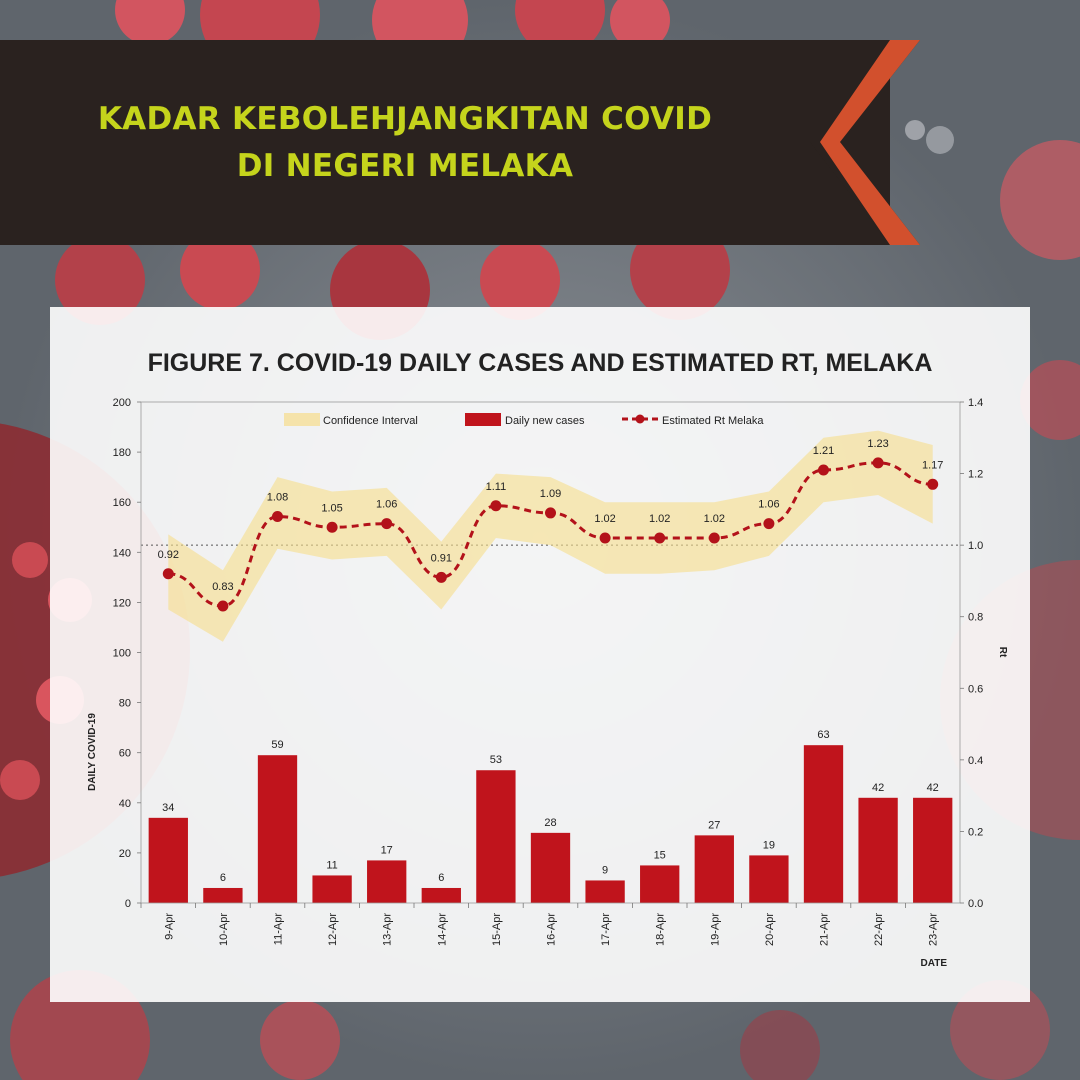 The height and width of the screenshot is (1080, 1080). What do you see at coordinates (932, 465) in the screenshot?
I see `rt-value-label: 1.17` at bounding box center [932, 465].